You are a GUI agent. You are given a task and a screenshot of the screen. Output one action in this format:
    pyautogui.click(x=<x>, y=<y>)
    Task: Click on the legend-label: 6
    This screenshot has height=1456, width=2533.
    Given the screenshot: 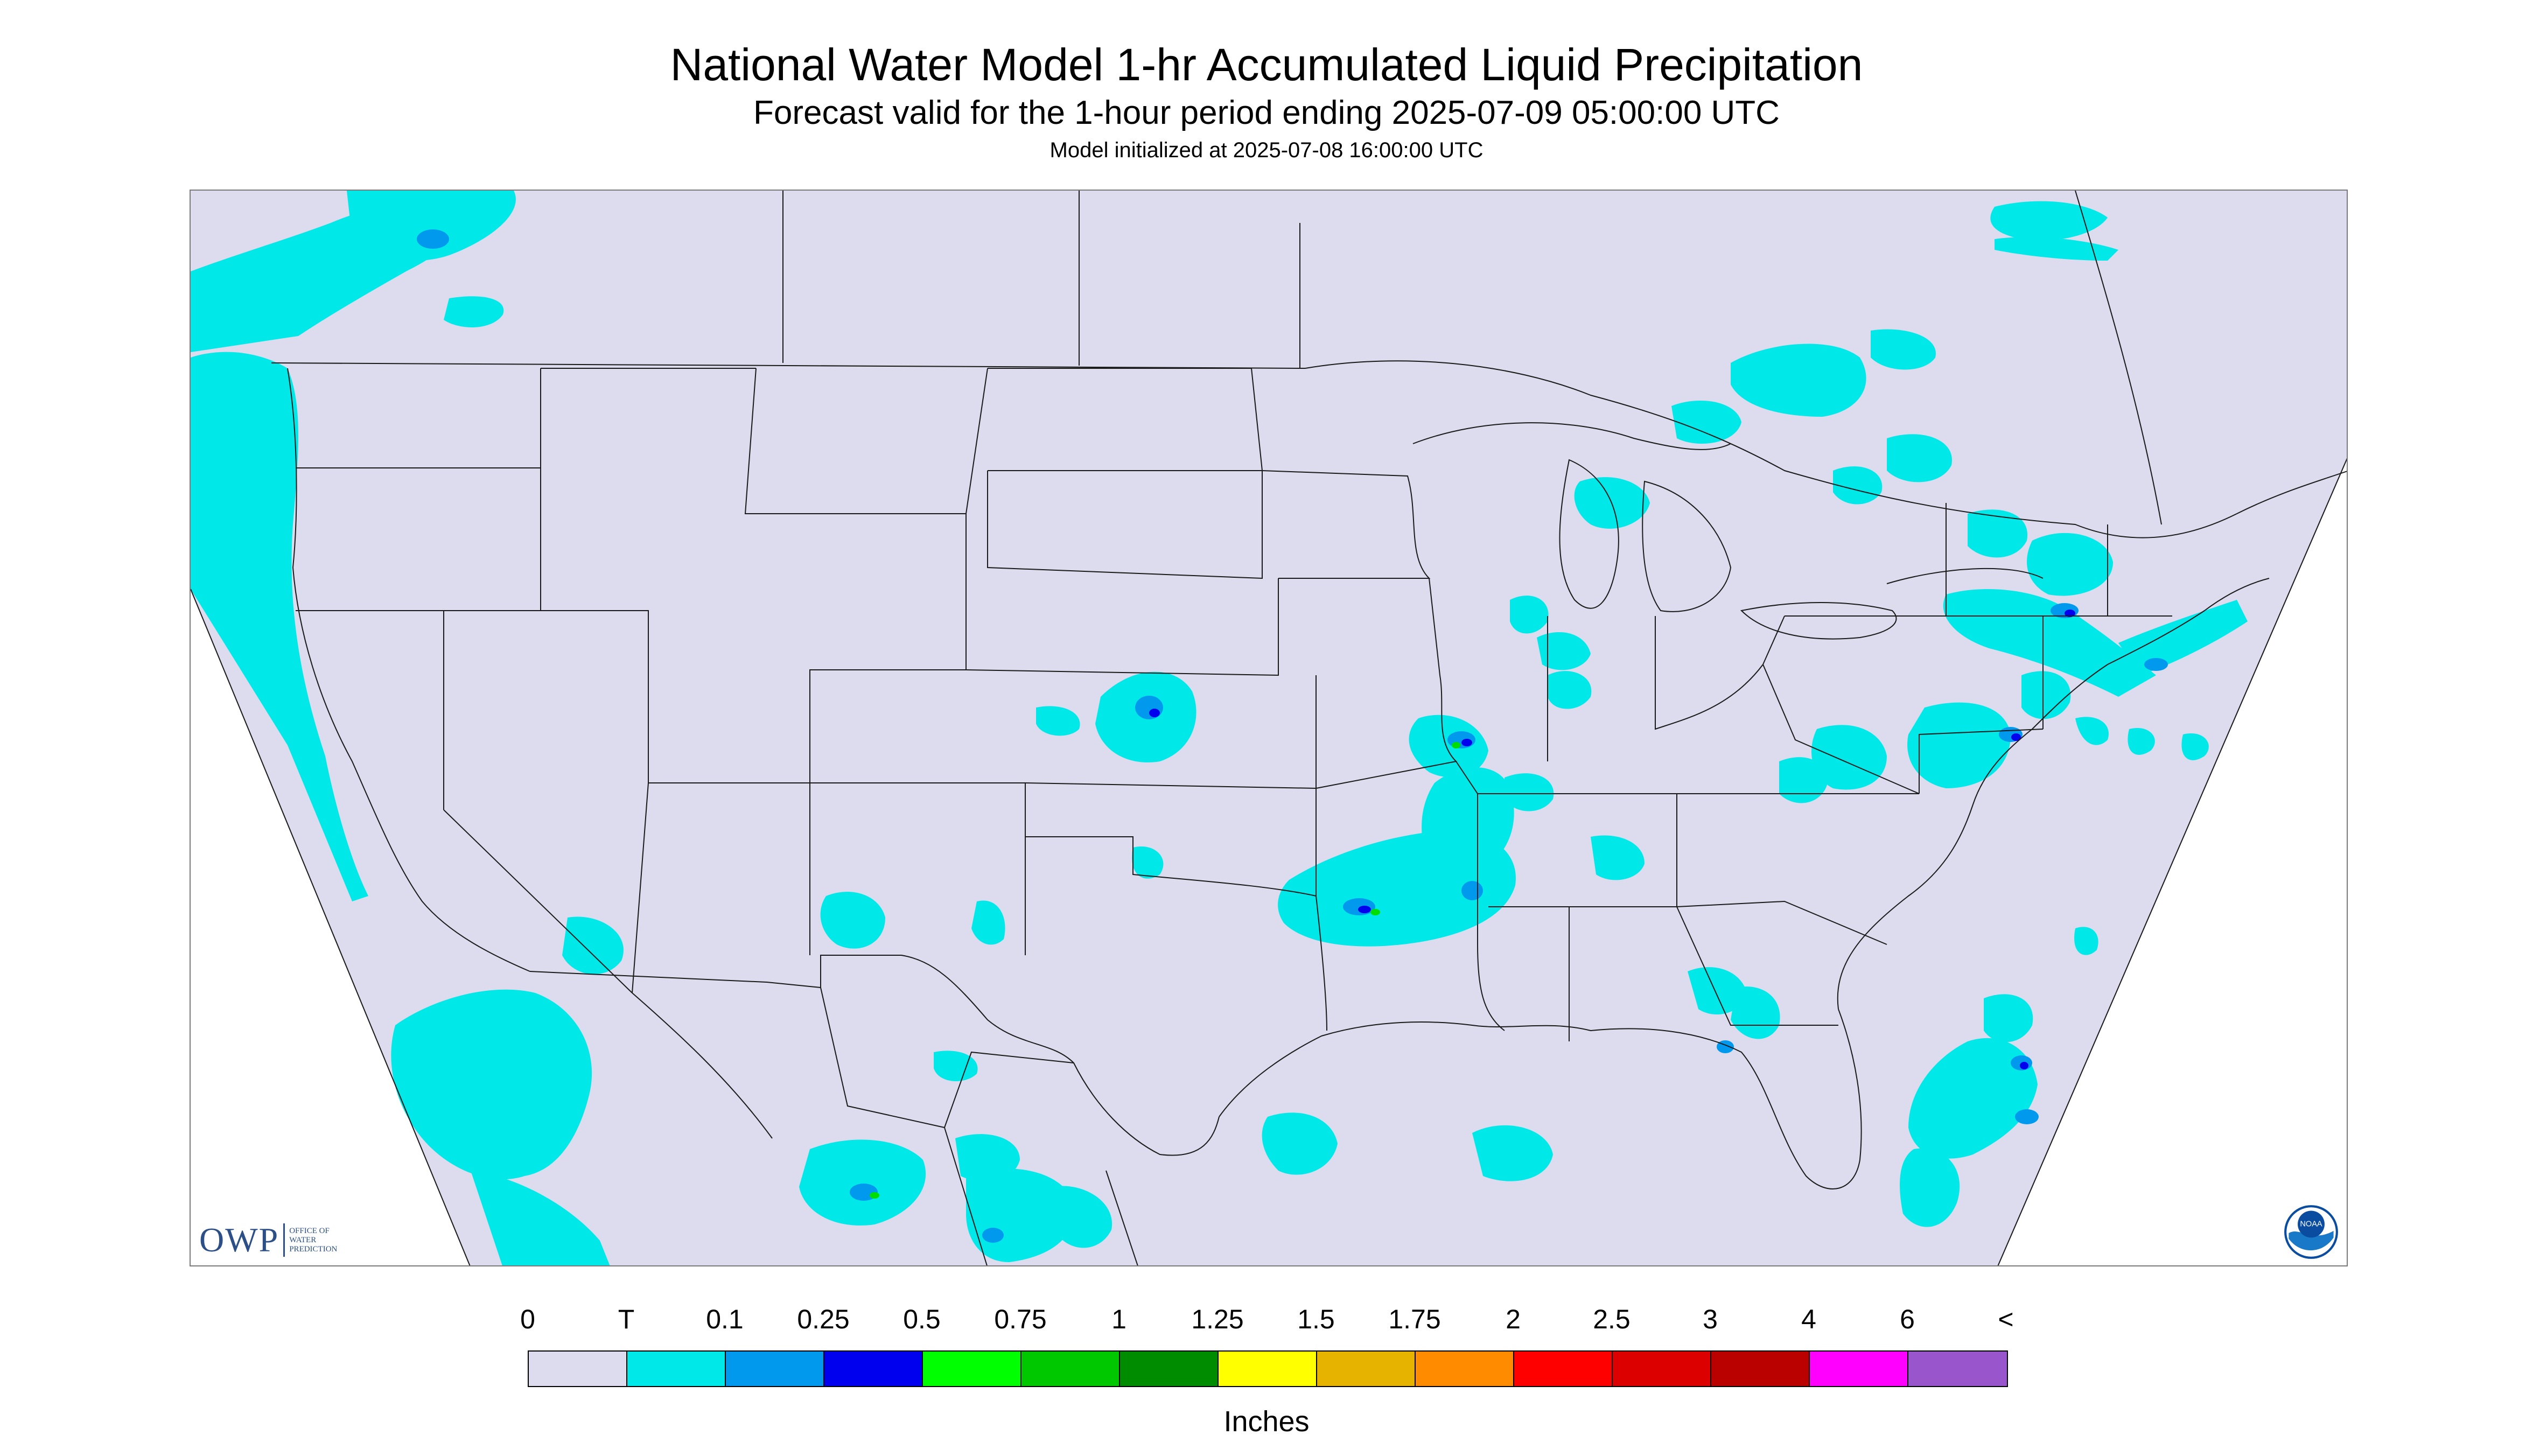 What is the action you would take?
    pyautogui.click(x=1908, y=1319)
    